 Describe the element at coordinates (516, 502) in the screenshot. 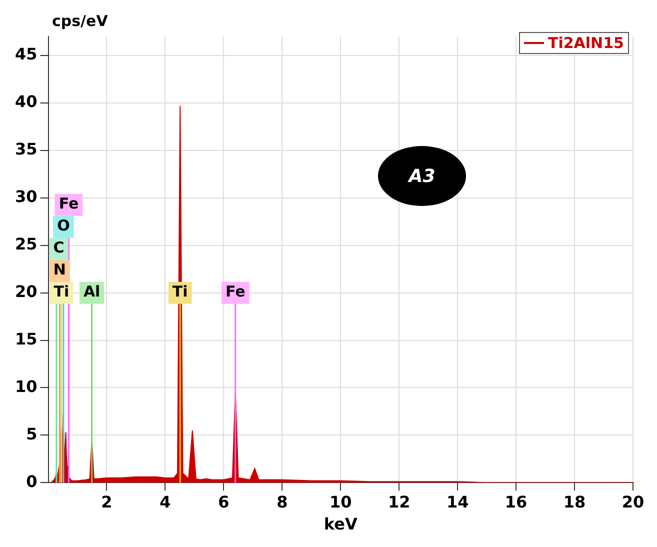

I see `x-tick-label: 16` at that location.